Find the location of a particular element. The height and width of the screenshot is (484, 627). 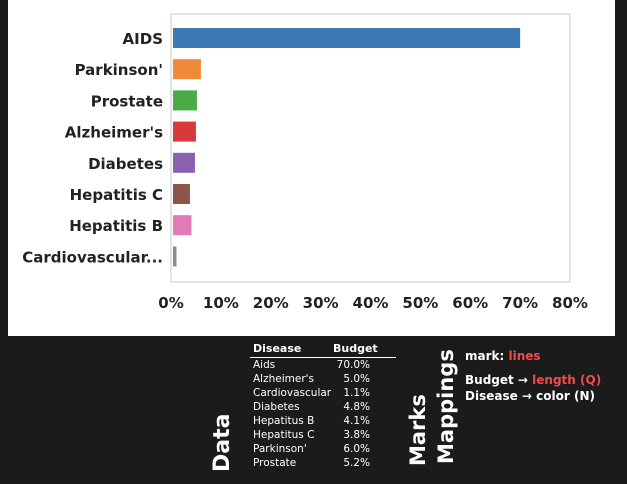

mark-line: mark: lines is located at coordinates (546, 356).